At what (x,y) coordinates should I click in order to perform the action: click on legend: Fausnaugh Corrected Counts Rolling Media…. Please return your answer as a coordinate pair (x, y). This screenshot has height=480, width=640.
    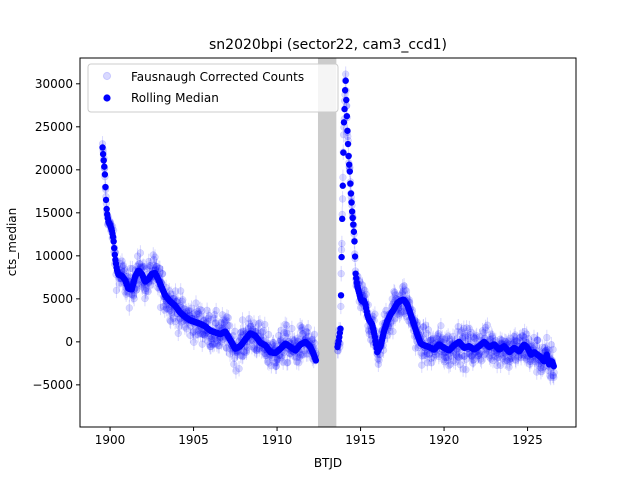
    Looking at the image, I should click on (213, 88).